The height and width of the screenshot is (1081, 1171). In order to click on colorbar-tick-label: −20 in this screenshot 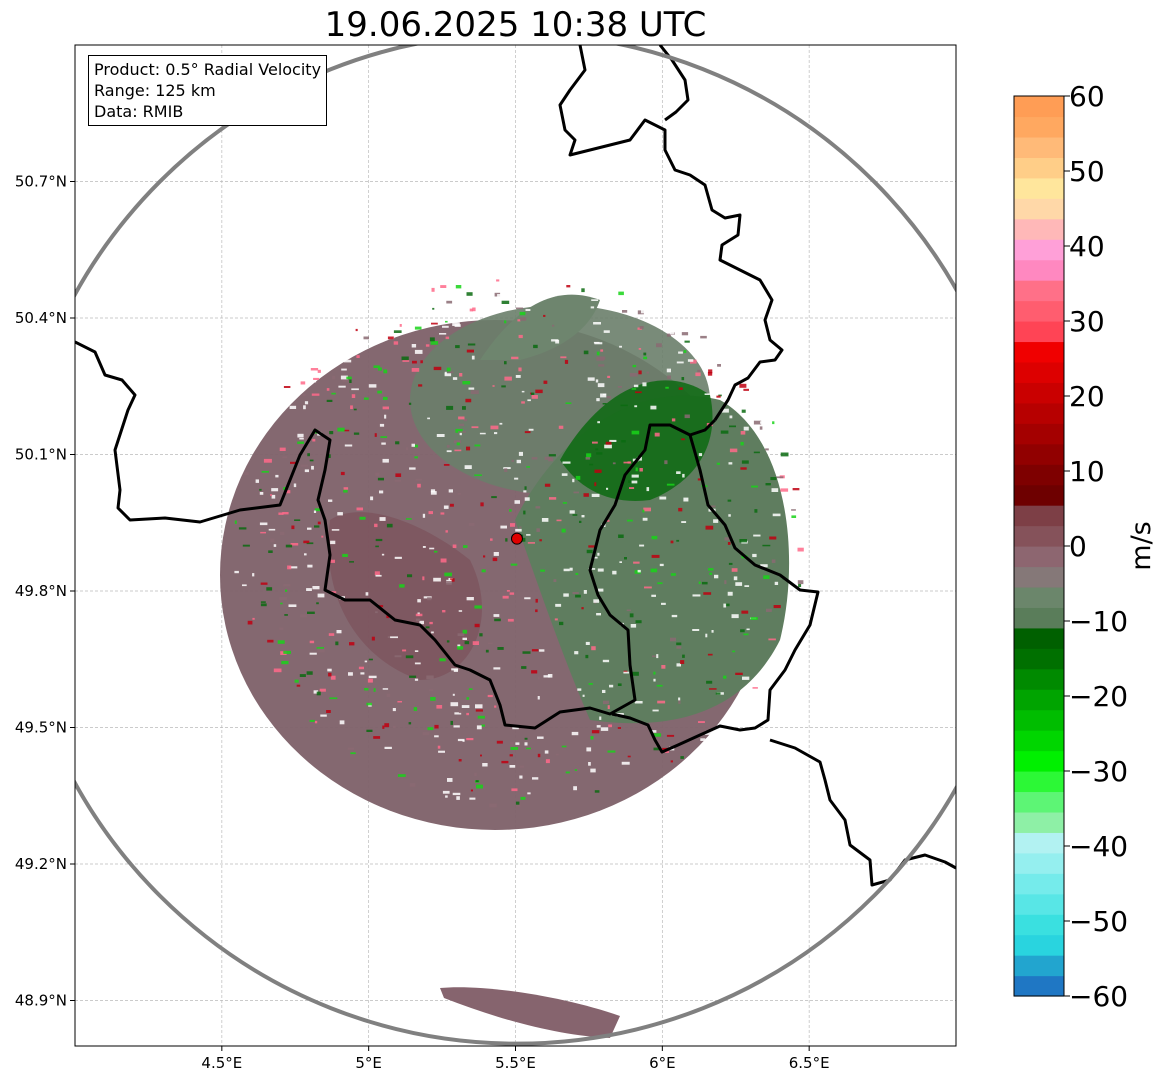, I will do `click(1098, 696)`.